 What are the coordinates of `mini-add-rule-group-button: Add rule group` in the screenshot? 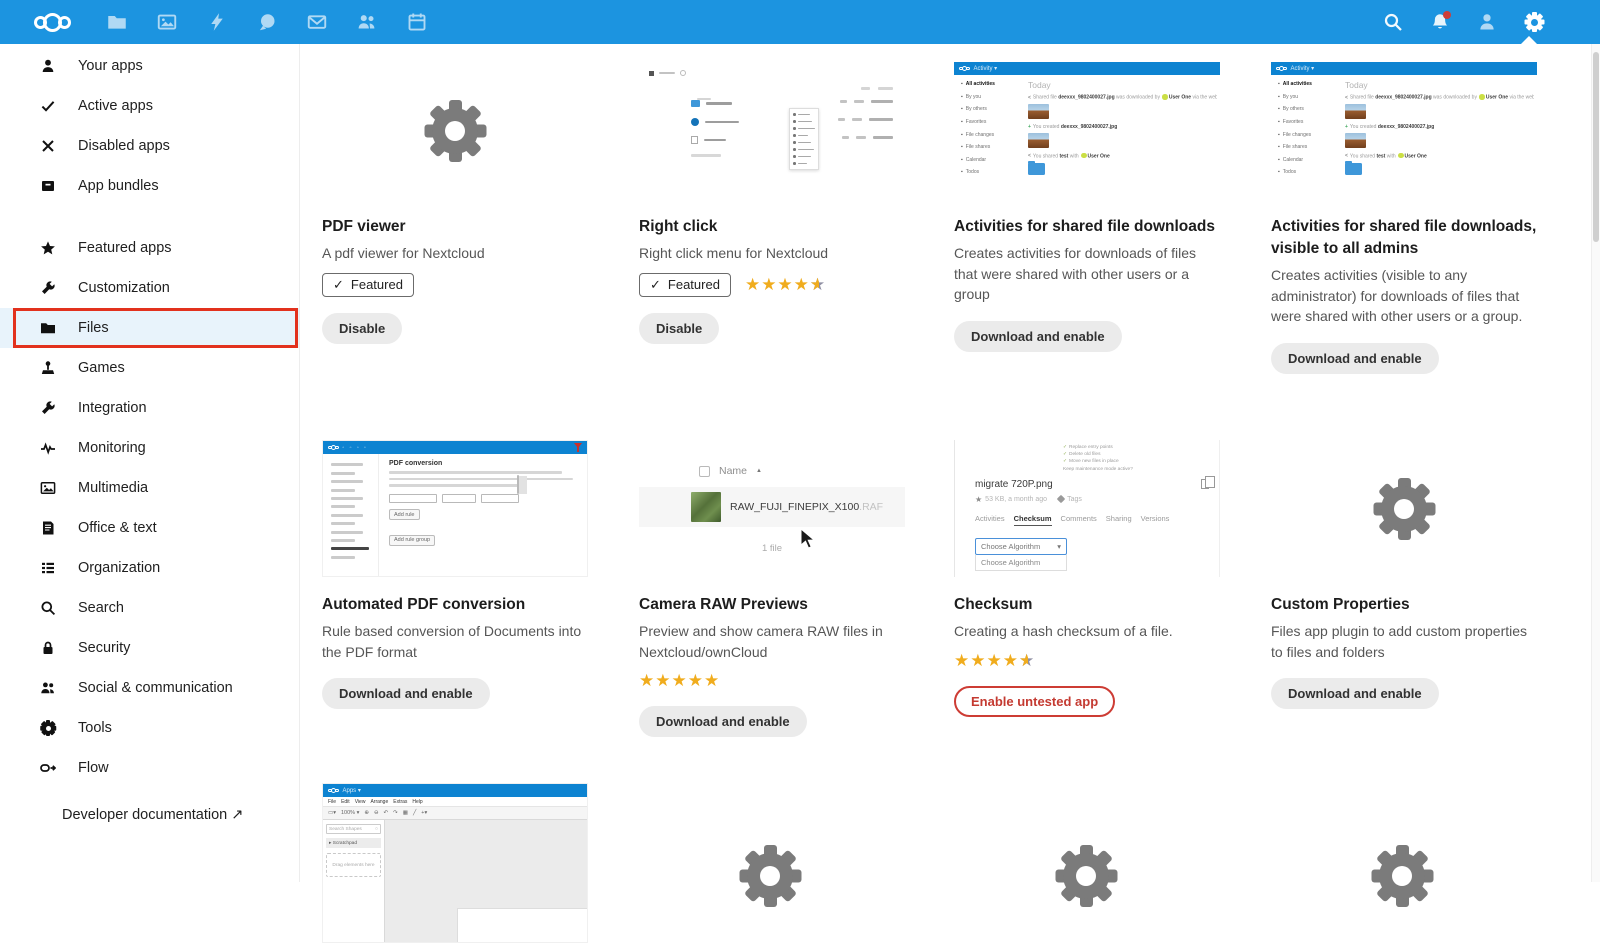 It's located at (412, 540).